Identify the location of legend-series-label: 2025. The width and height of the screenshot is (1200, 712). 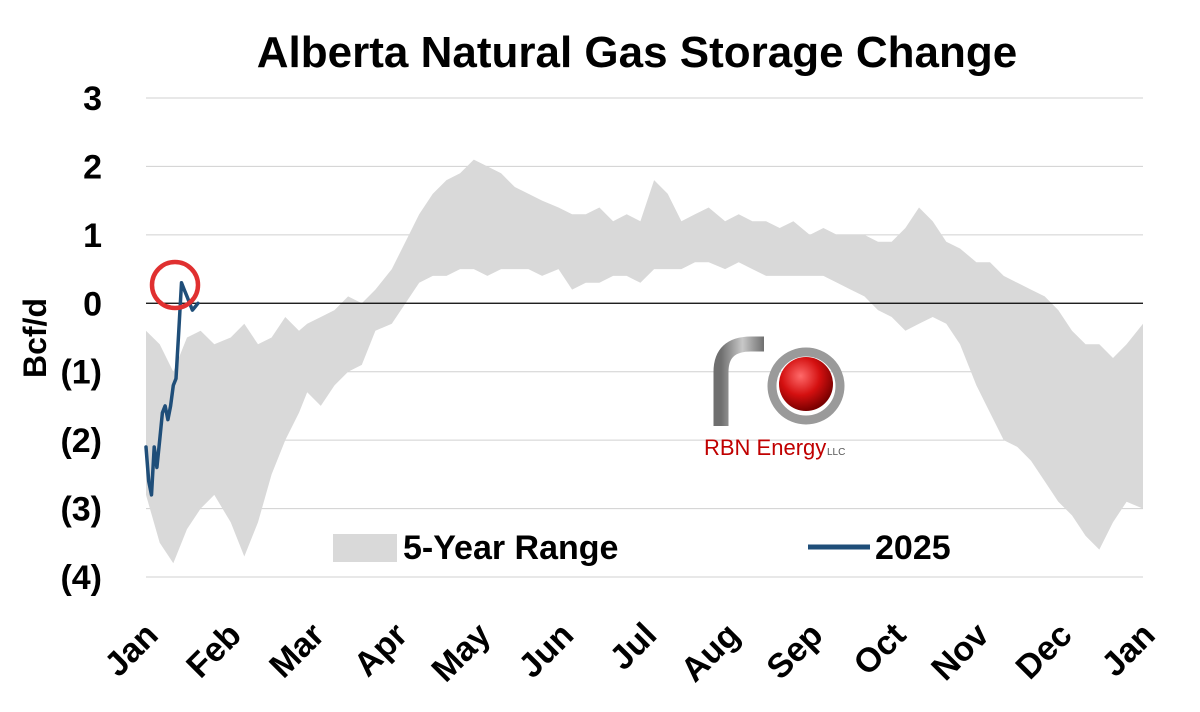
(913, 548).